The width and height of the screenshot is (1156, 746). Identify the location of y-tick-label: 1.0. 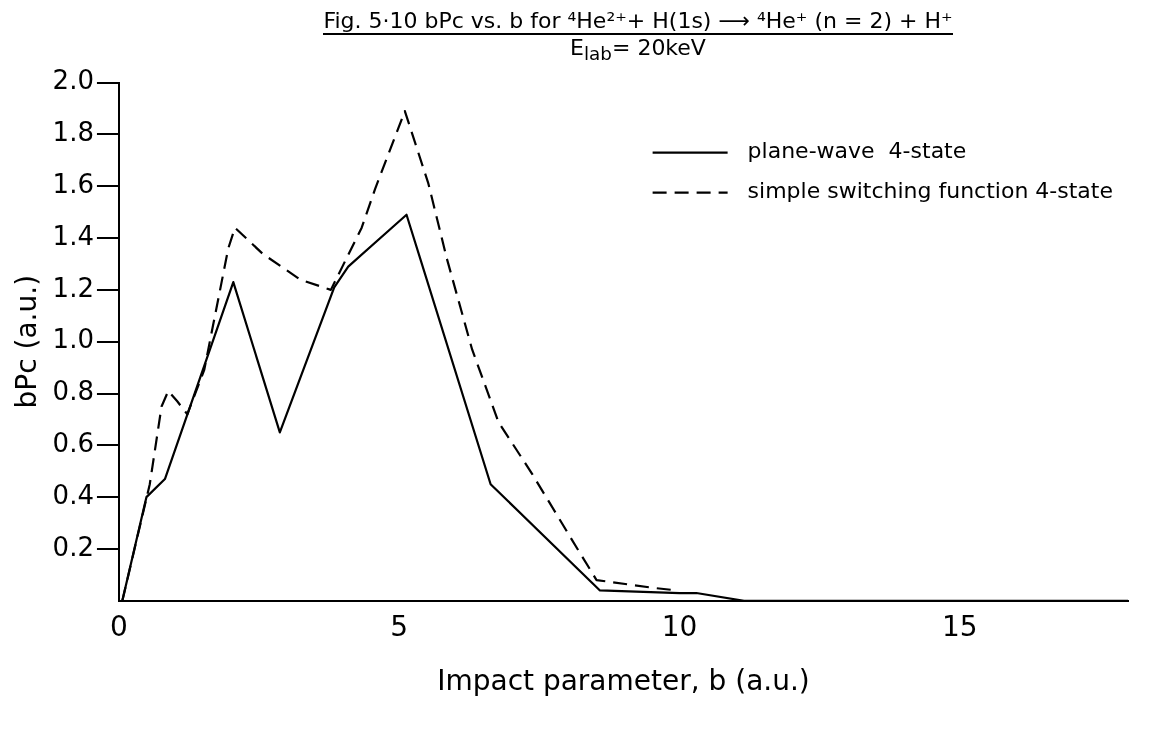
(73, 339).